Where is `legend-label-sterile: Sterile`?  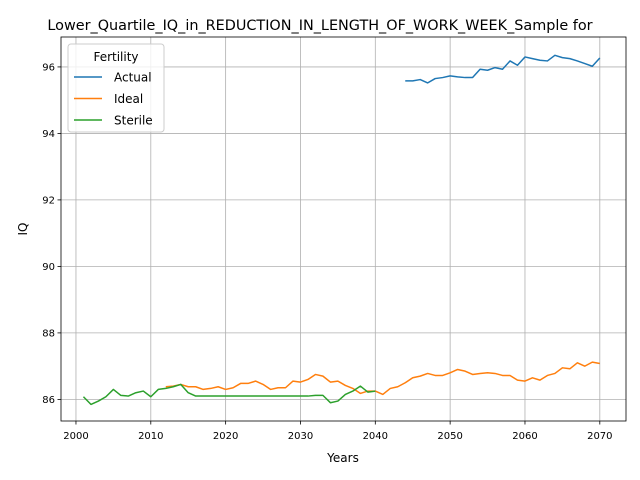
legend-label-sterile: Sterile is located at coordinates (133, 120).